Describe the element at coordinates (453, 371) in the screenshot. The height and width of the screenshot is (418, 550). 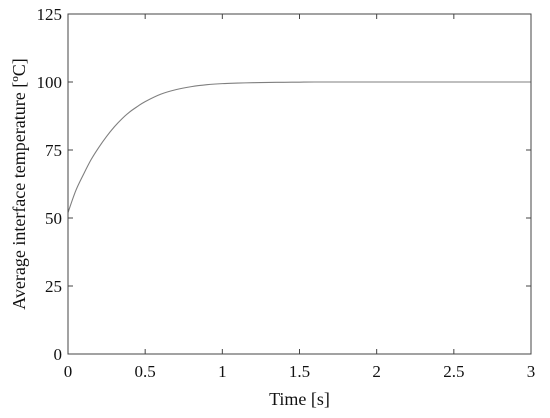
I see `x-tick-label: 2.5` at that location.